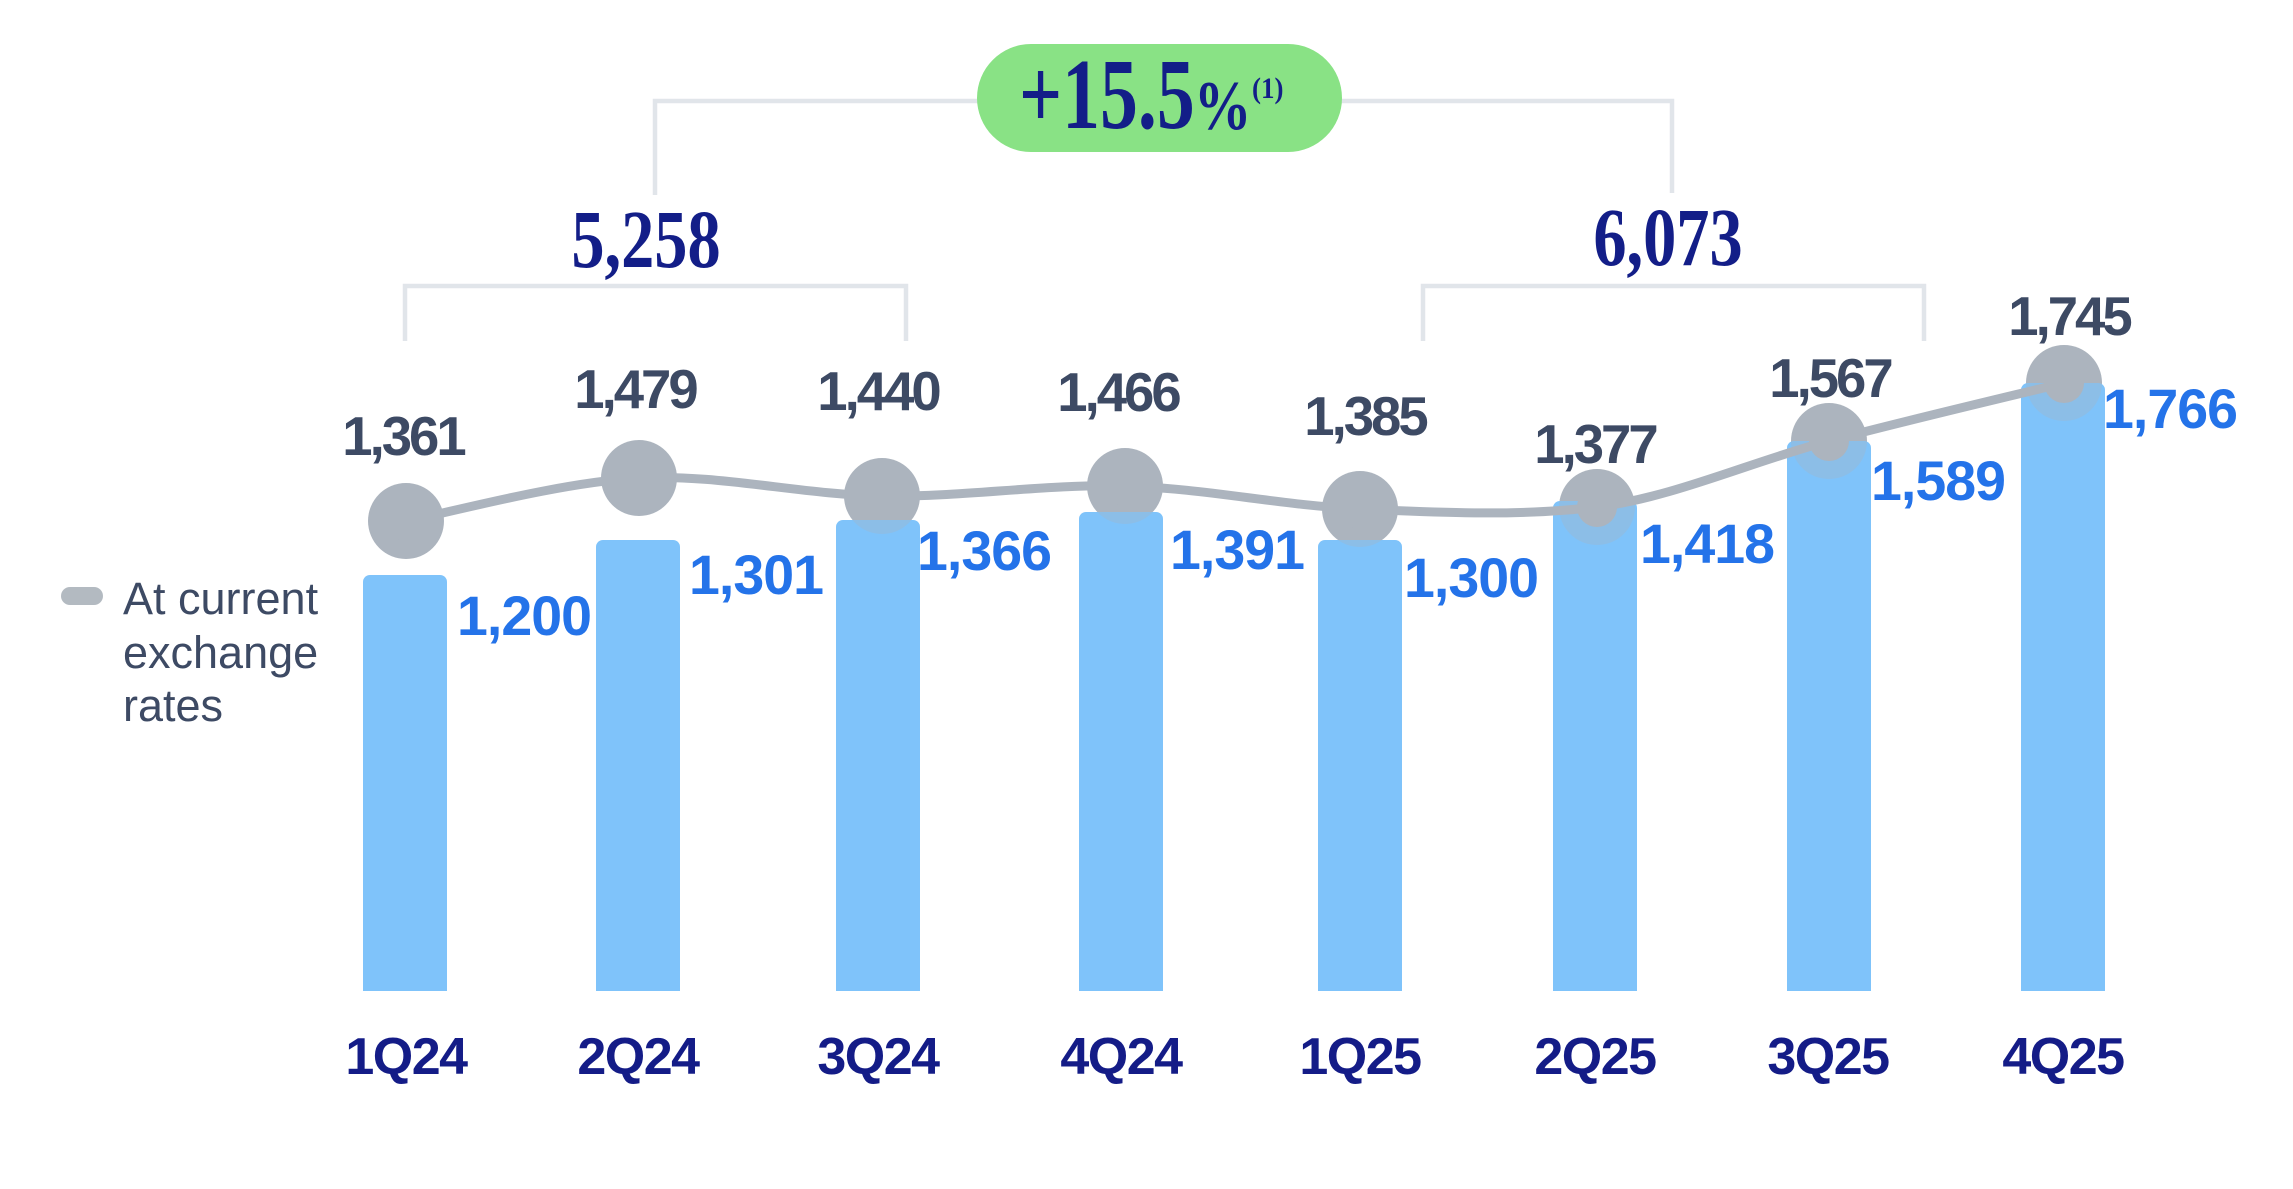  Describe the element at coordinates (1267, 89) in the screenshot. I see `svg-text: (1)` at that location.